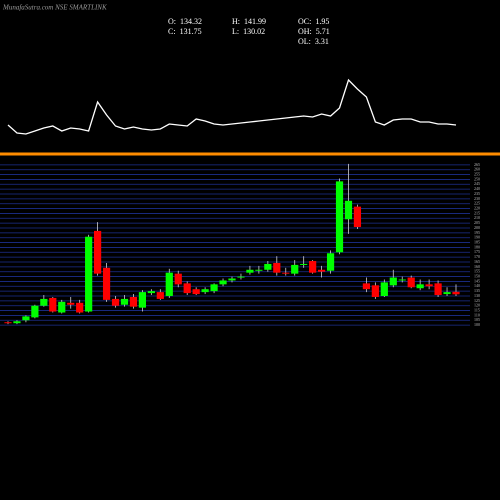 Image resolution: width=500 pixels, height=500 pixels. Describe the element at coordinates (322, 41) in the screenshot. I see `stat-value: 3.31` at that location.